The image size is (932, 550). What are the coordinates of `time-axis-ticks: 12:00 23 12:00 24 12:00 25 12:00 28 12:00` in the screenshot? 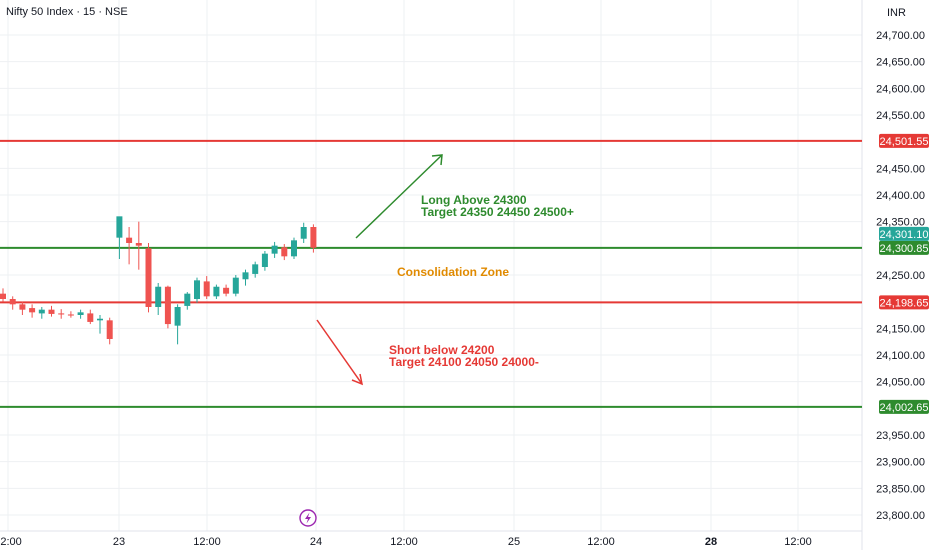 It's located at (406, 542).